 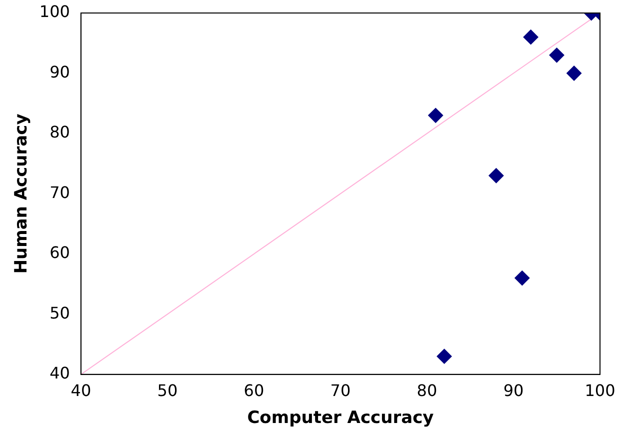 What do you see at coordinates (60, 252) in the screenshot?
I see `y-tick-label: 60` at bounding box center [60, 252].